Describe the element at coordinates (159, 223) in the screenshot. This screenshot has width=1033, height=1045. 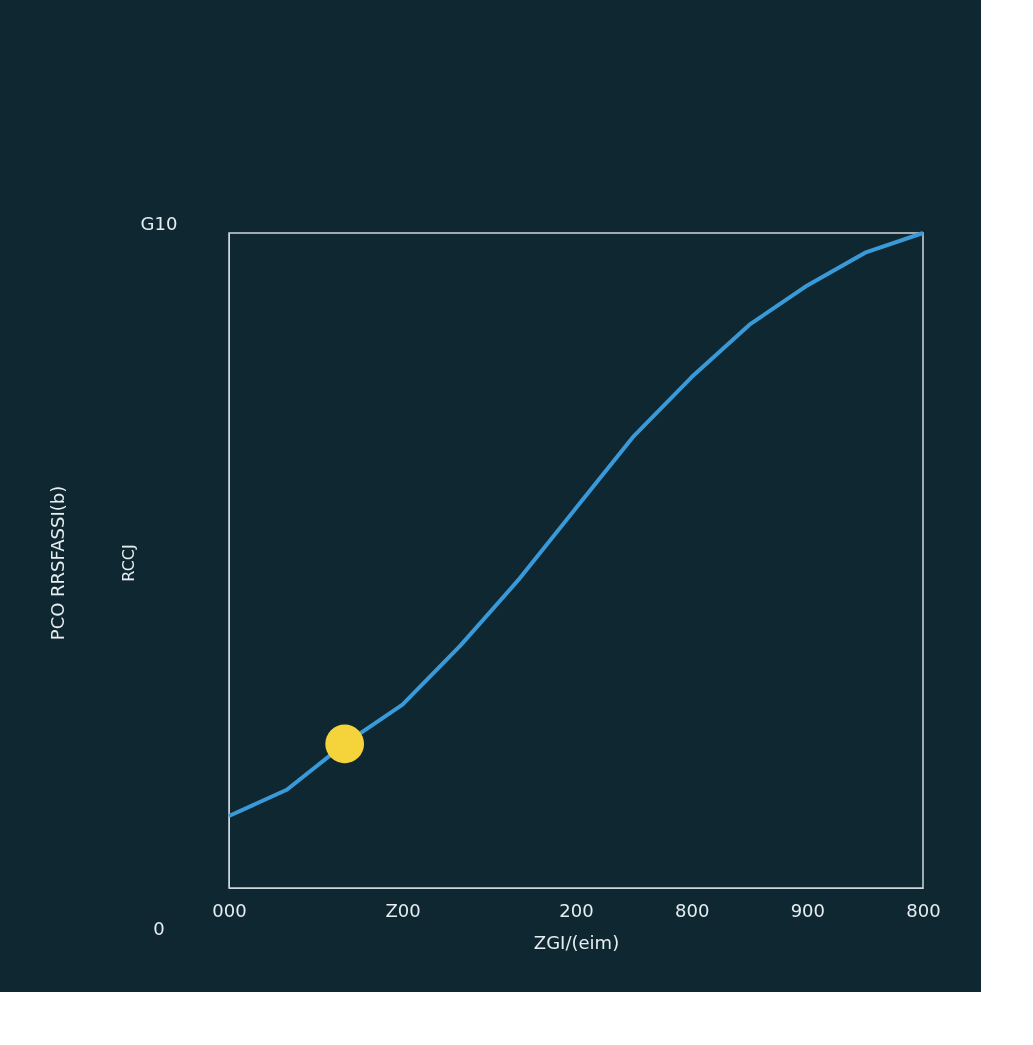
I see `text: G10` at that location.